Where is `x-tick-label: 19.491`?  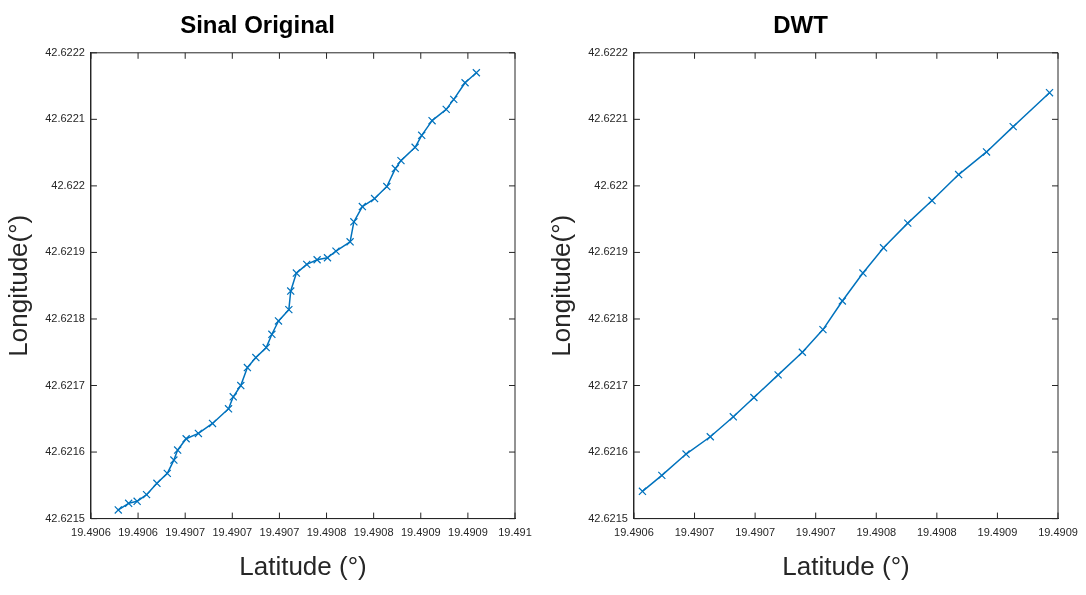 x-tick-label: 19.491 is located at coordinates (515, 532).